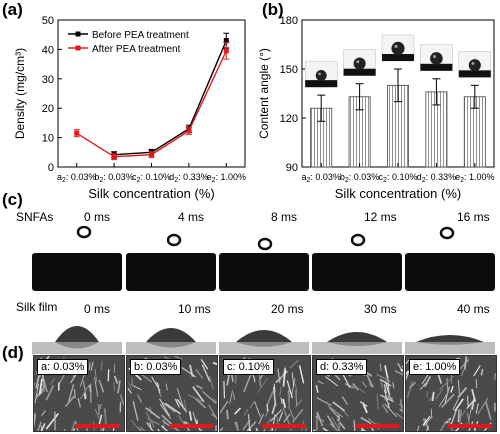 The image size is (500, 434). What do you see at coordinates (380, 217) in the screenshot?
I see `time-label: 12 ms` at bounding box center [380, 217].